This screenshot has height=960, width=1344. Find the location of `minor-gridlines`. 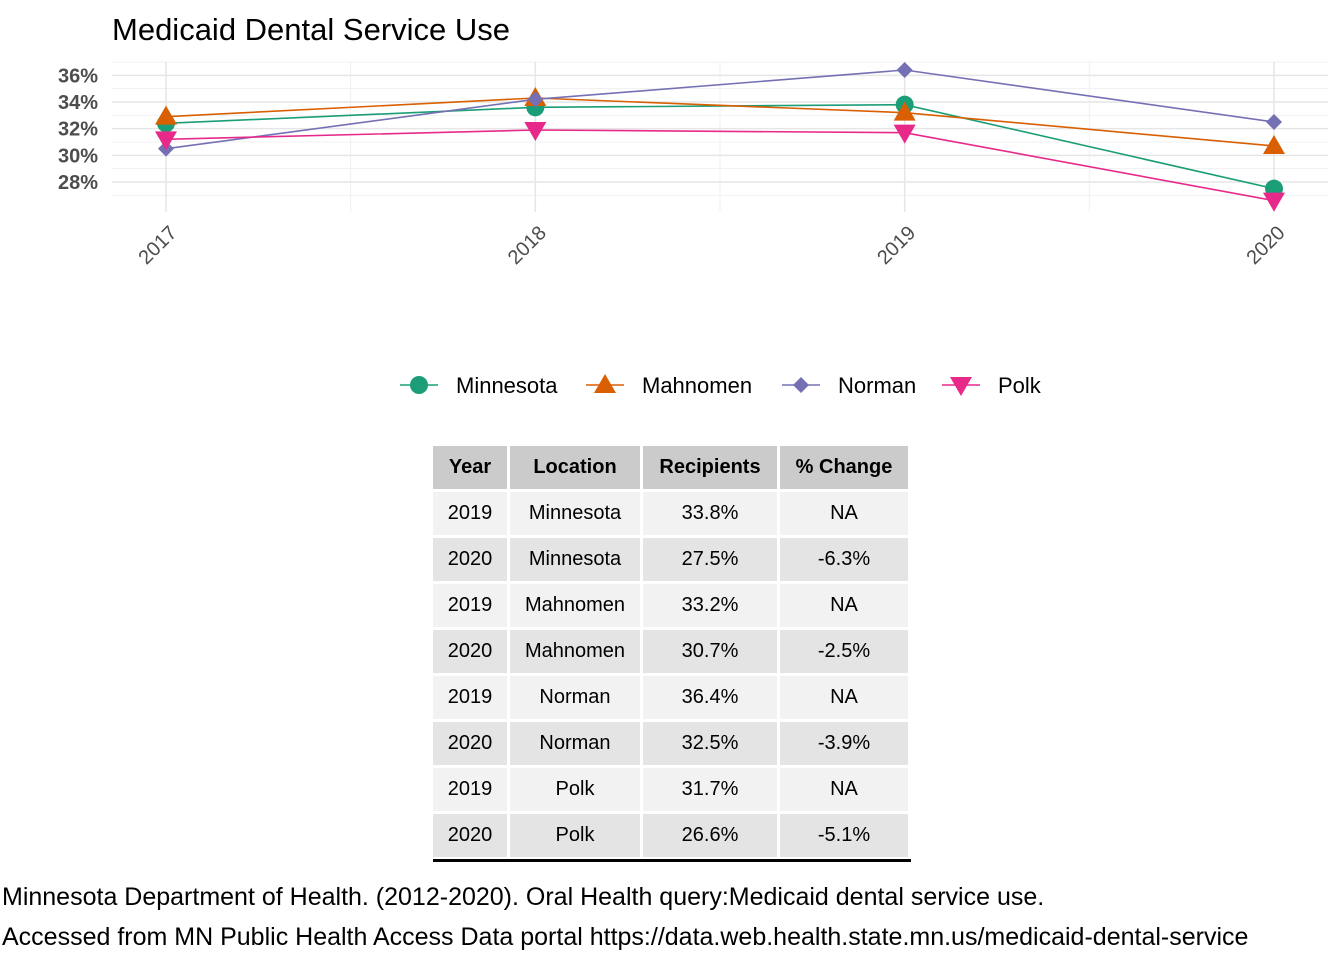

minor-gridlines is located at coordinates (720, 136).